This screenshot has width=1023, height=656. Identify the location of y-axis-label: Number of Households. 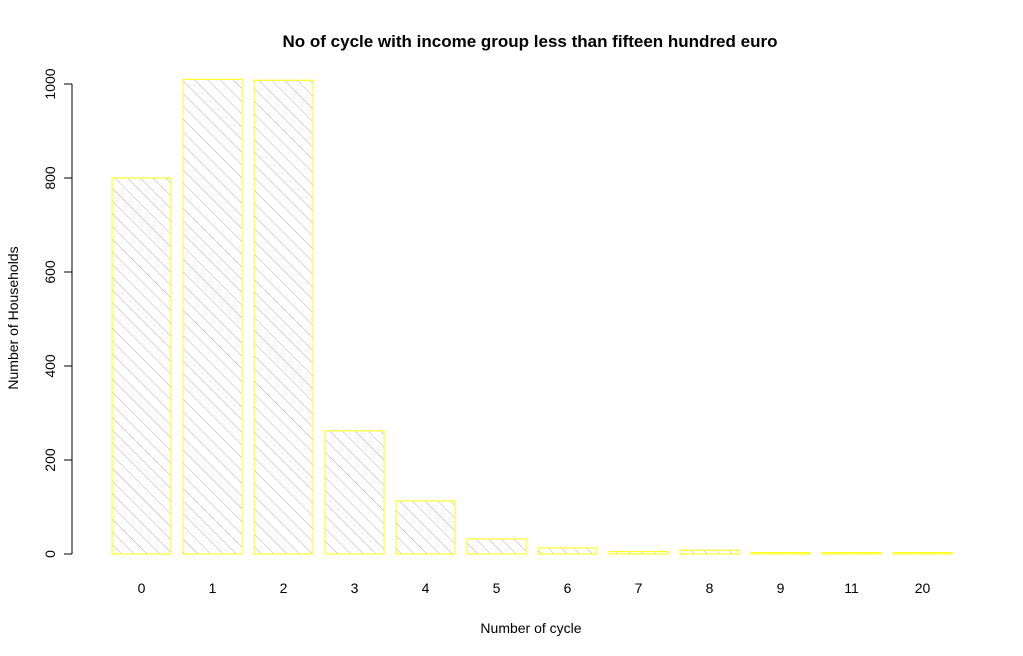
(13, 317).